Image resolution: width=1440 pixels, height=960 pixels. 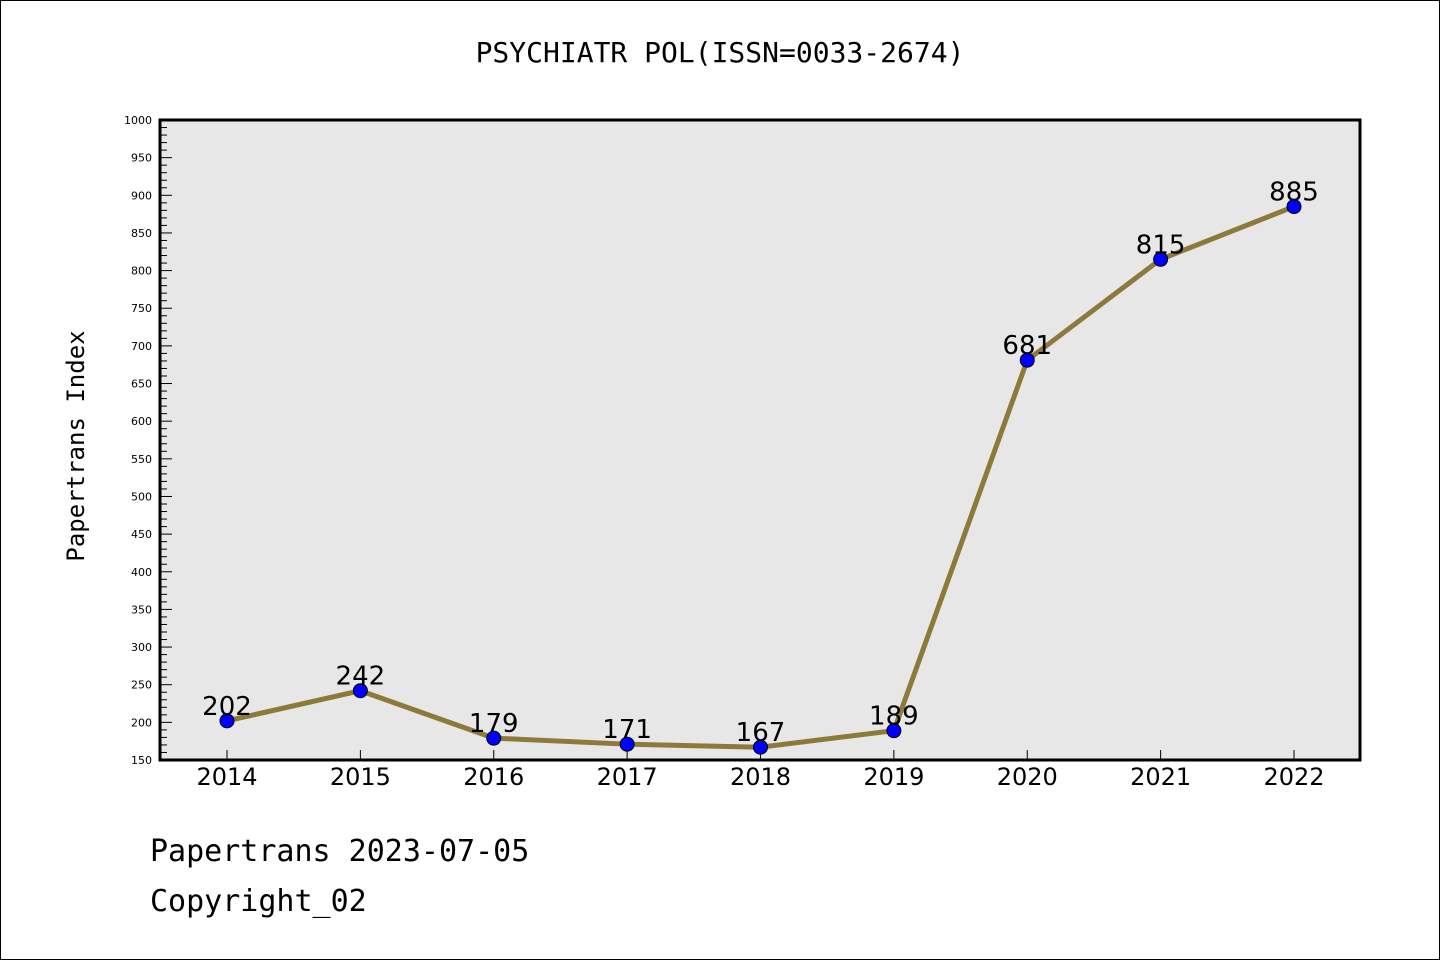 I want to click on x-tick-label: 2016, so click(x=493, y=777).